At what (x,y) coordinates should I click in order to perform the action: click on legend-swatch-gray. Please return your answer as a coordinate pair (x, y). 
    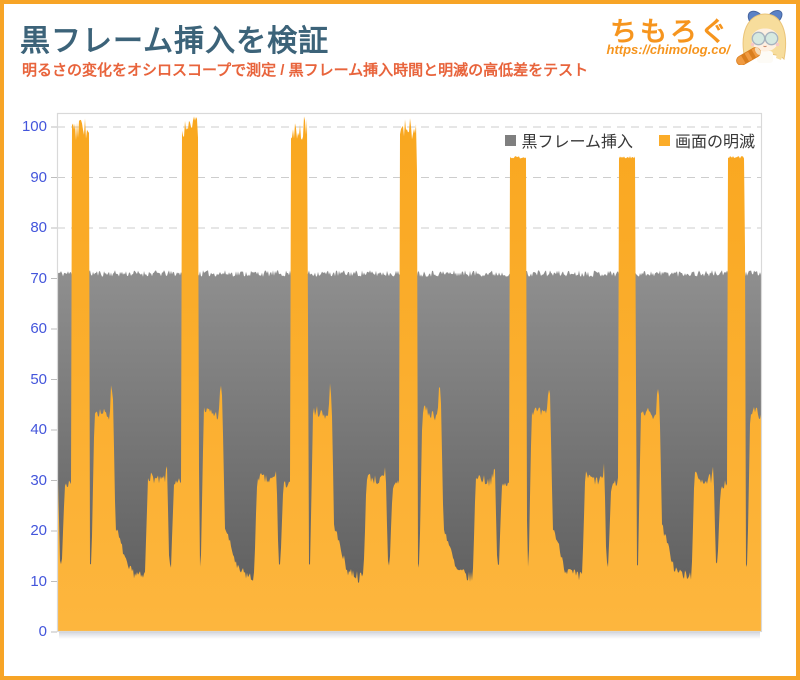
    Looking at the image, I should click on (511, 140).